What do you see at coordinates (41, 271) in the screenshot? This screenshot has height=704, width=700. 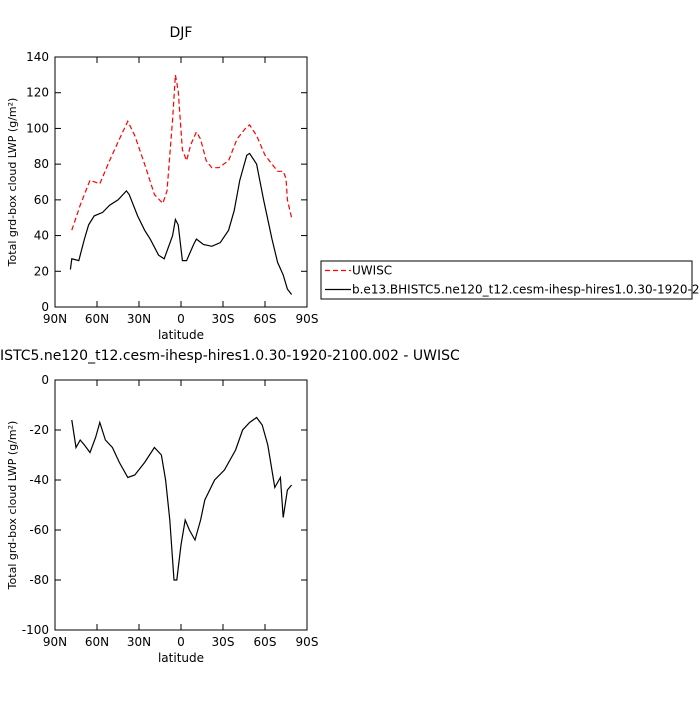 I see `y-tick-label: 20` at bounding box center [41, 271].